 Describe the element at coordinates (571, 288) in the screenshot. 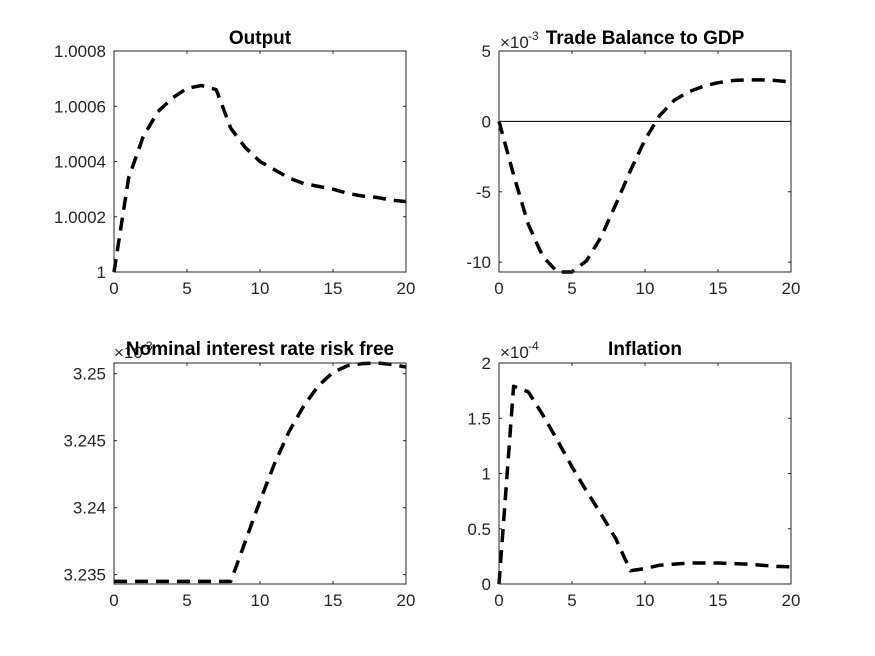

I see `panel-trade-balance-x-tick-label: 5` at that location.